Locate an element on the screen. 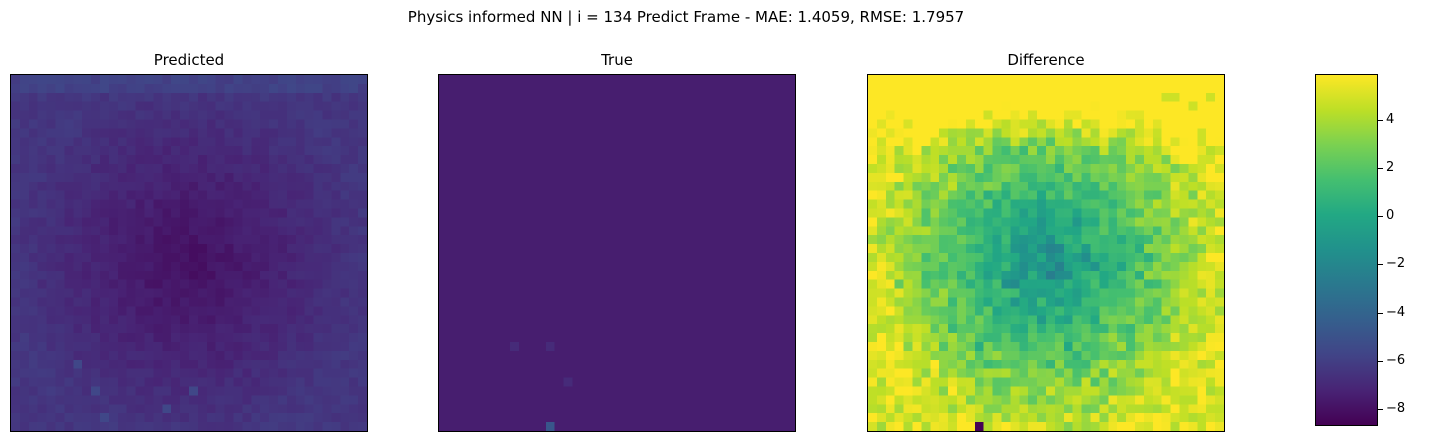 The height and width of the screenshot is (441, 1445). colorbar-tick-label: −4 is located at coordinates (1396, 312).